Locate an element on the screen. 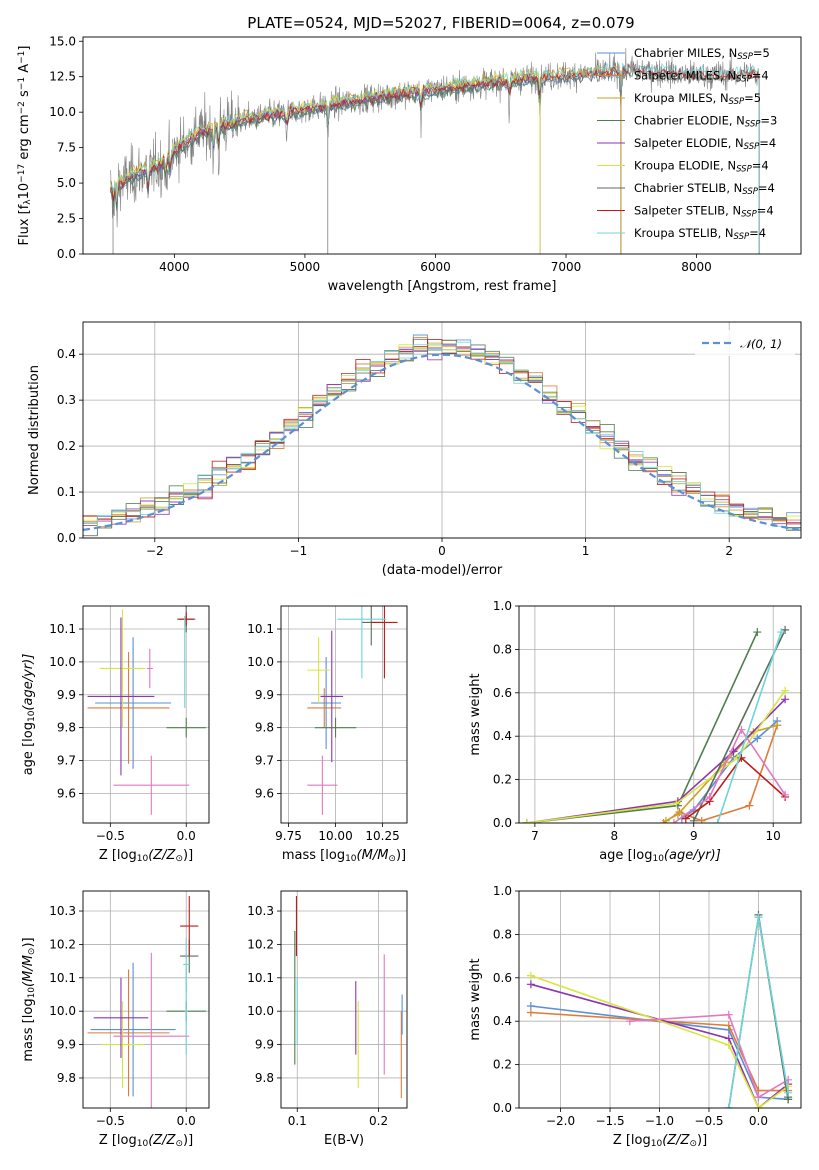  legend-name: Salpeter MILES, N is located at coordinates (685, 76).